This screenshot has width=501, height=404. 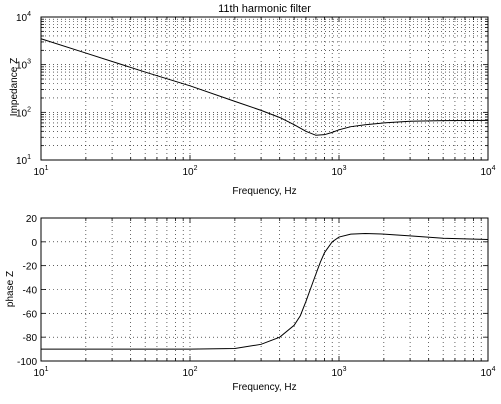 What do you see at coordinates (30, 291) in the screenshot?
I see `phase-y-tick-label: -40` at bounding box center [30, 291].